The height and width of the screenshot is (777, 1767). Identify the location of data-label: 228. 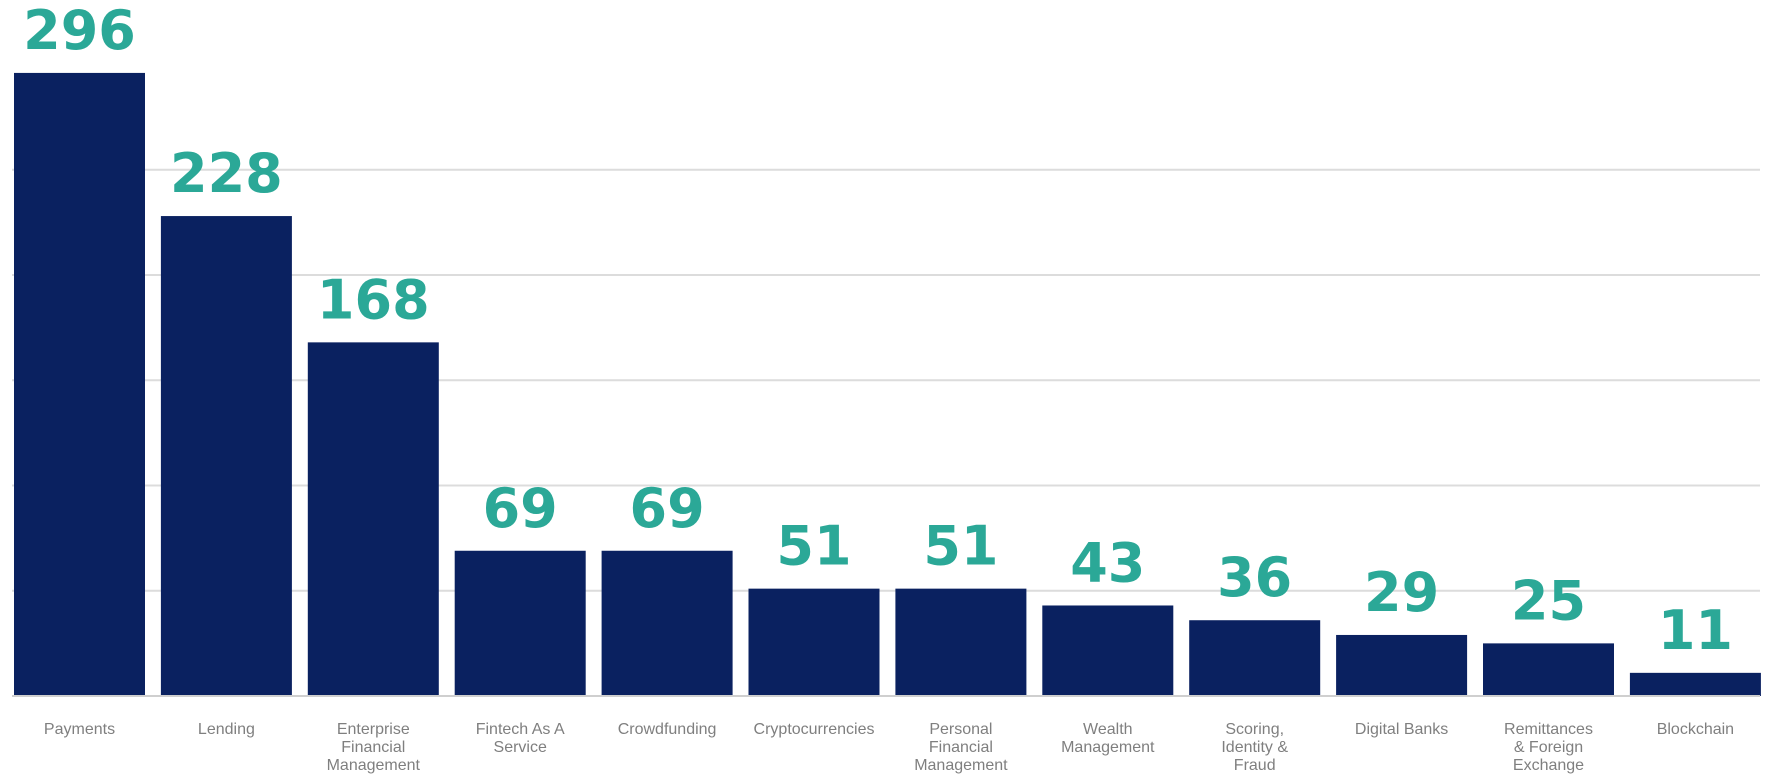
(226, 173).